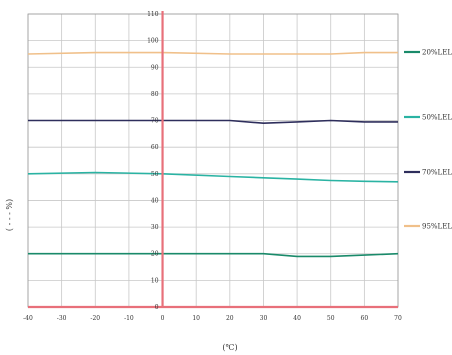  What do you see at coordinates (437, 53) in the screenshot?
I see `legend-label: 20%LEL` at bounding box center [437, 53].